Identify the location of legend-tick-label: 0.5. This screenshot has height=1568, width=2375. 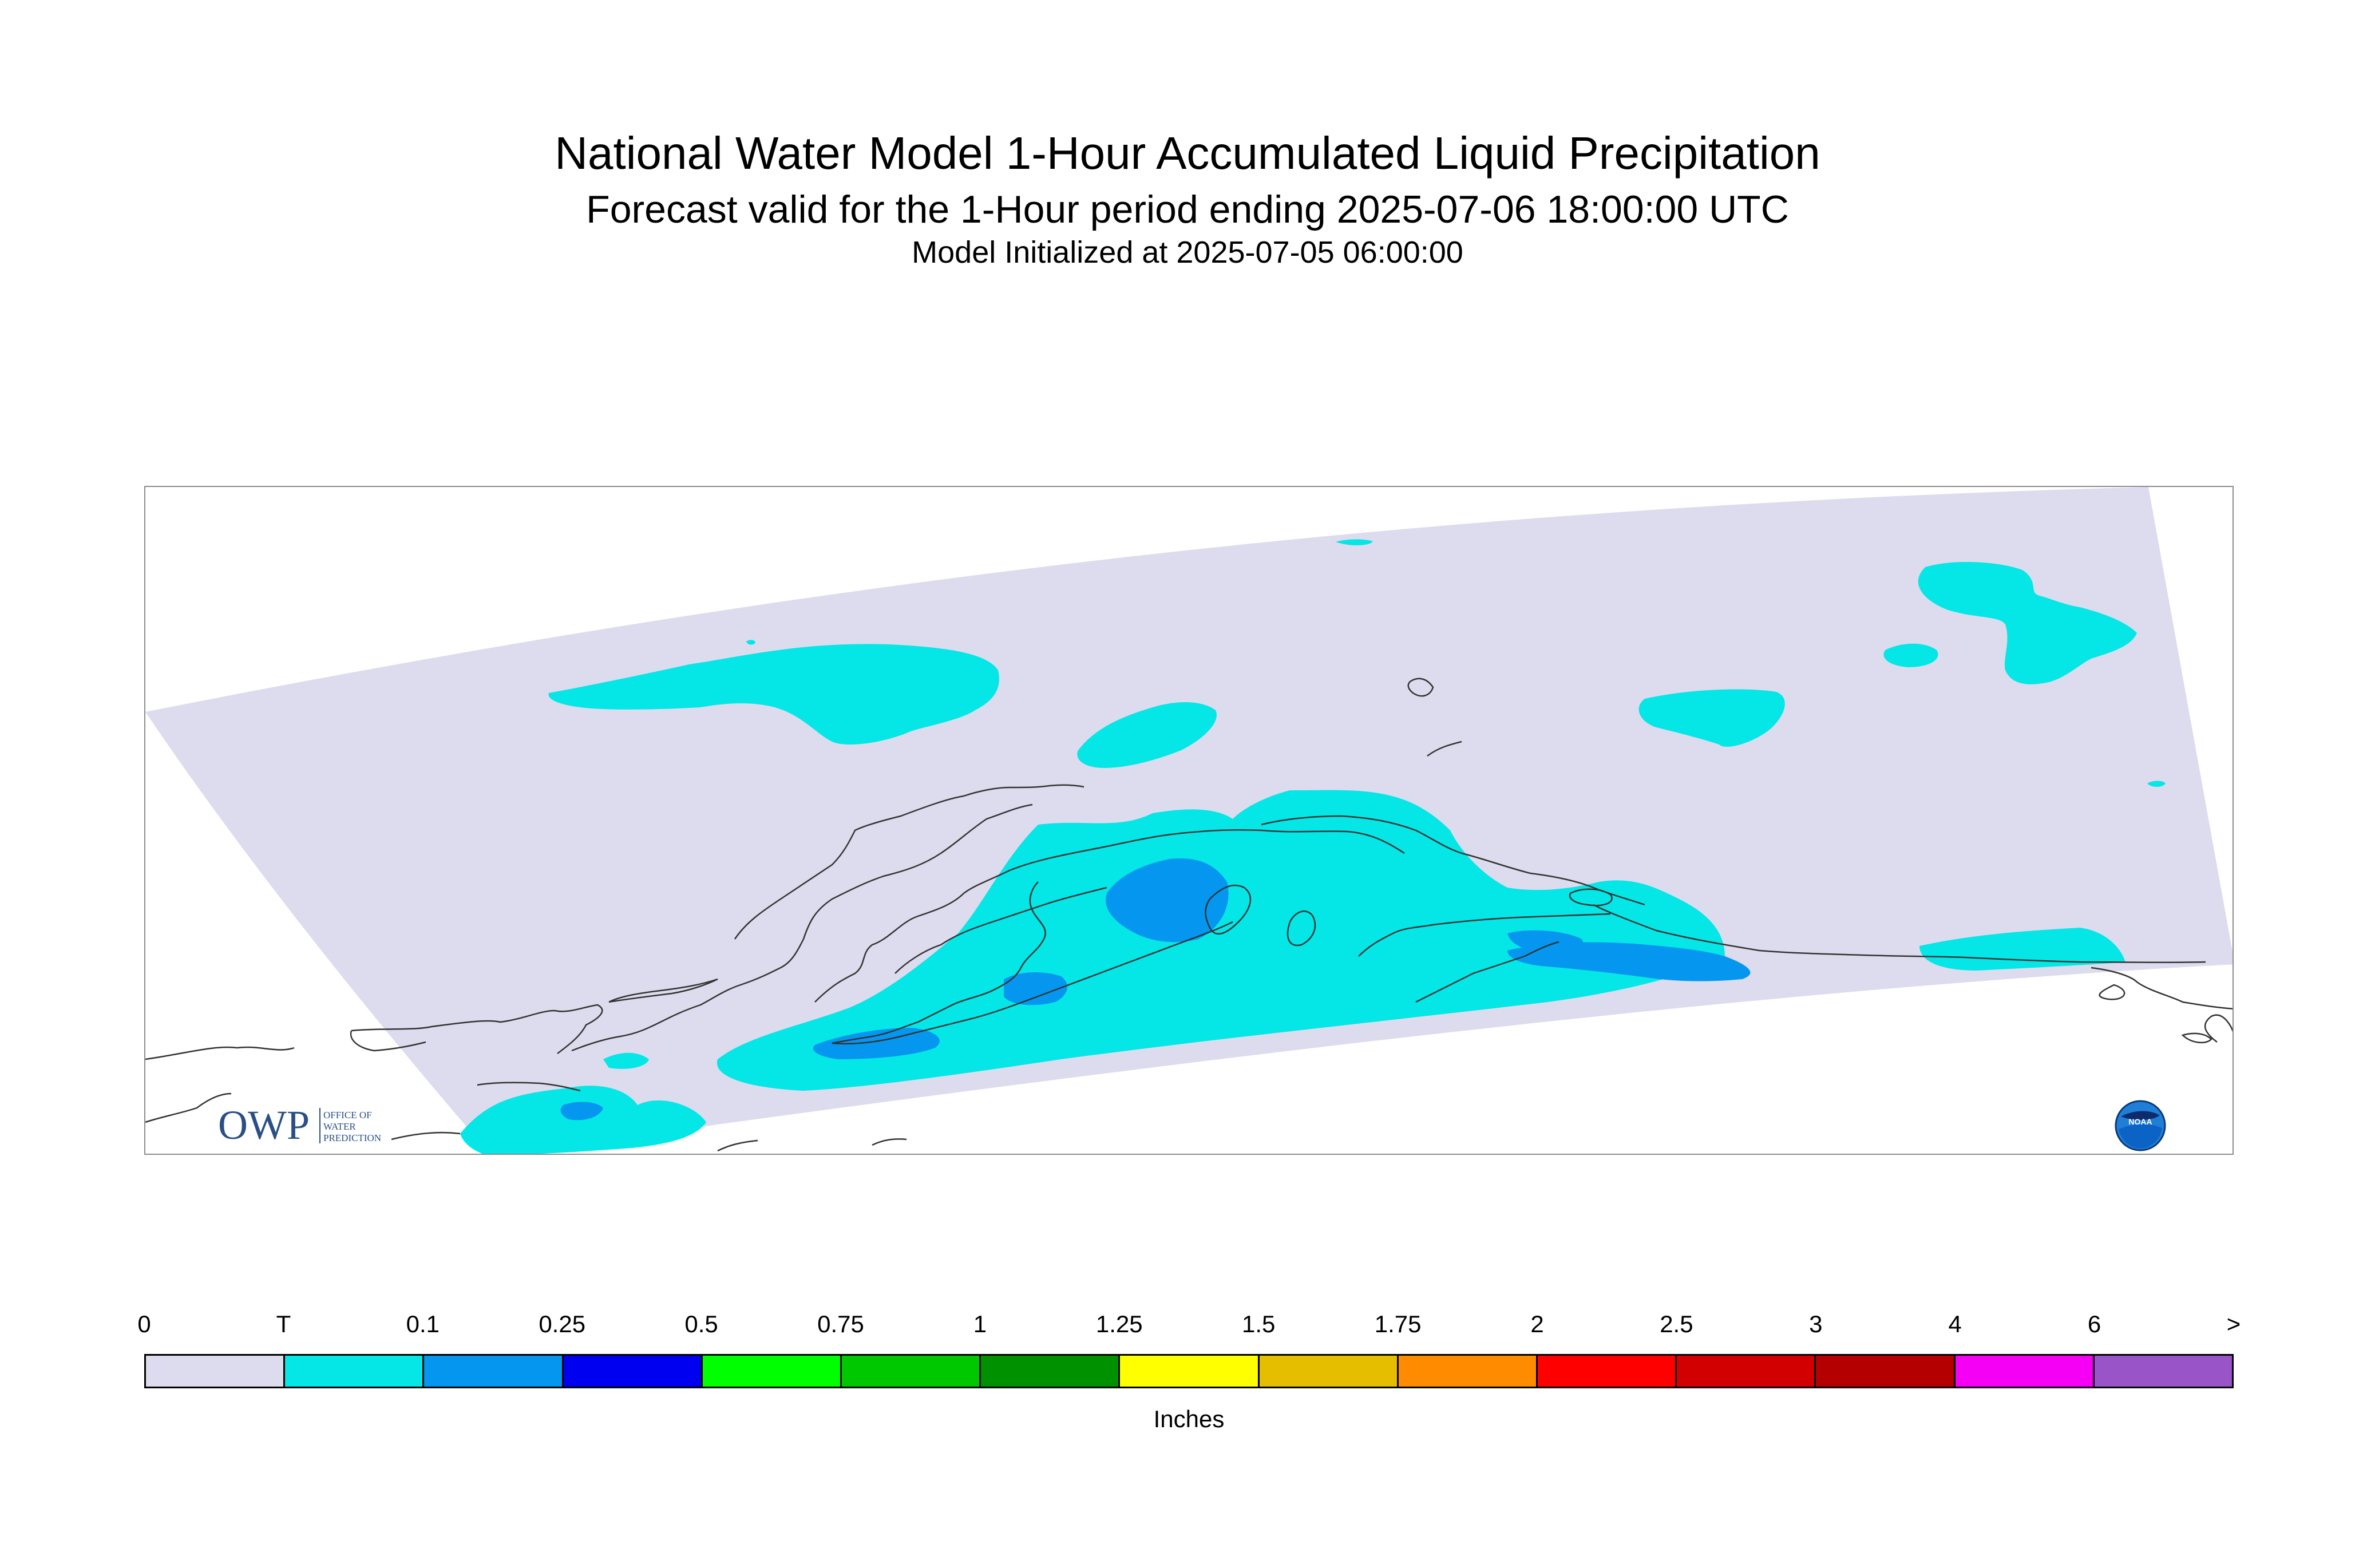
(701, 1323).